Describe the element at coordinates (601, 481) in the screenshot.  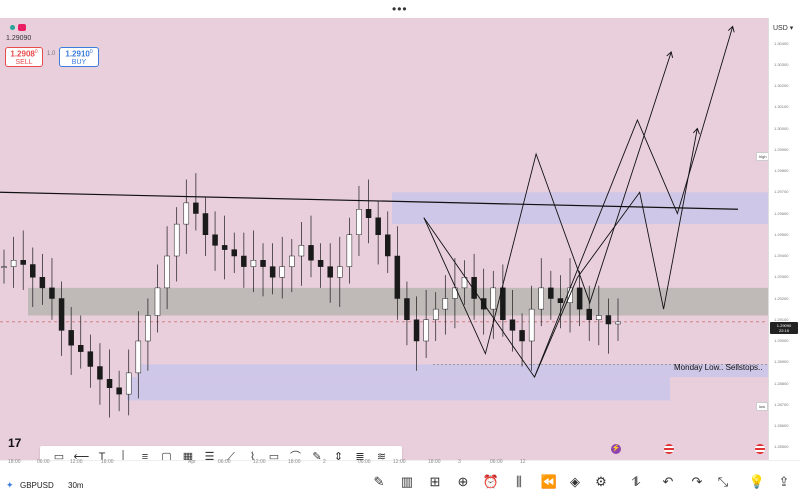
I see `settings-icon: ⚙` at that location.